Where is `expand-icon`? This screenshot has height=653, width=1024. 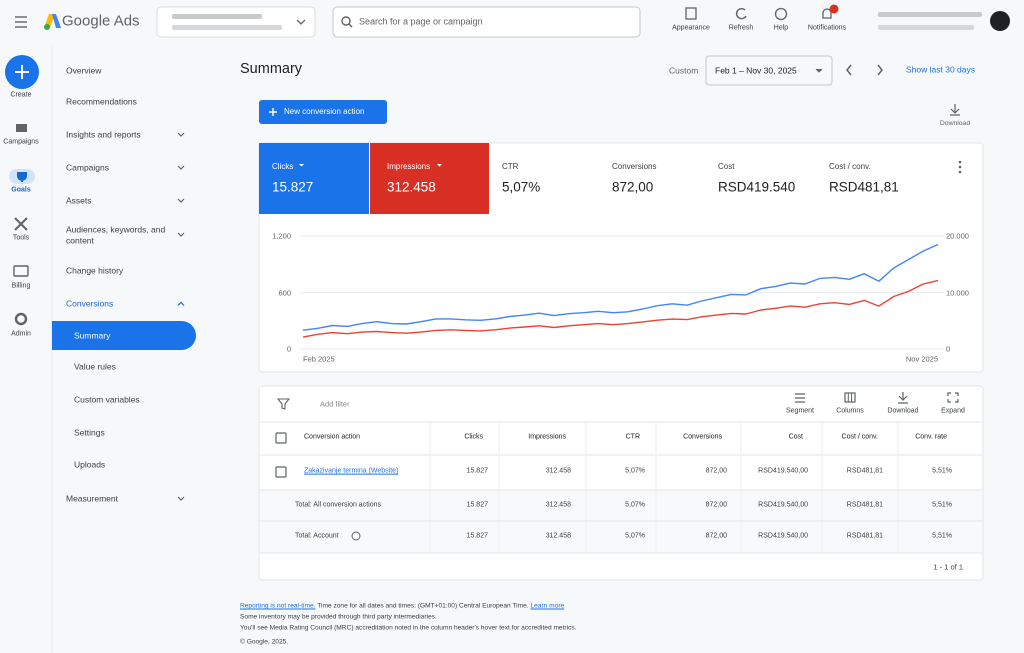 expand-icon is located at coordinates (953, 397).